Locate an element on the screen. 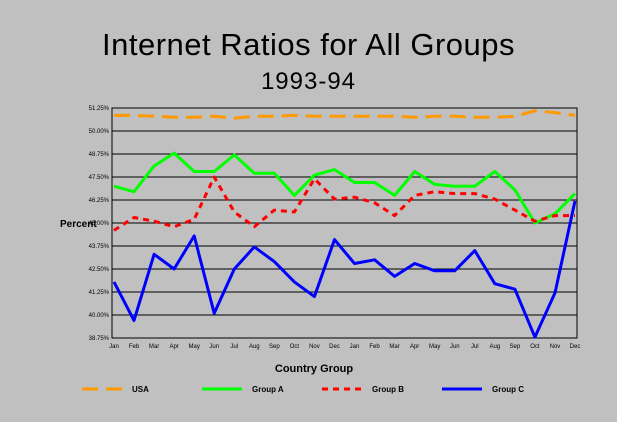  chart-subtitle: 1993-94 is located at coordinates (308, 81).